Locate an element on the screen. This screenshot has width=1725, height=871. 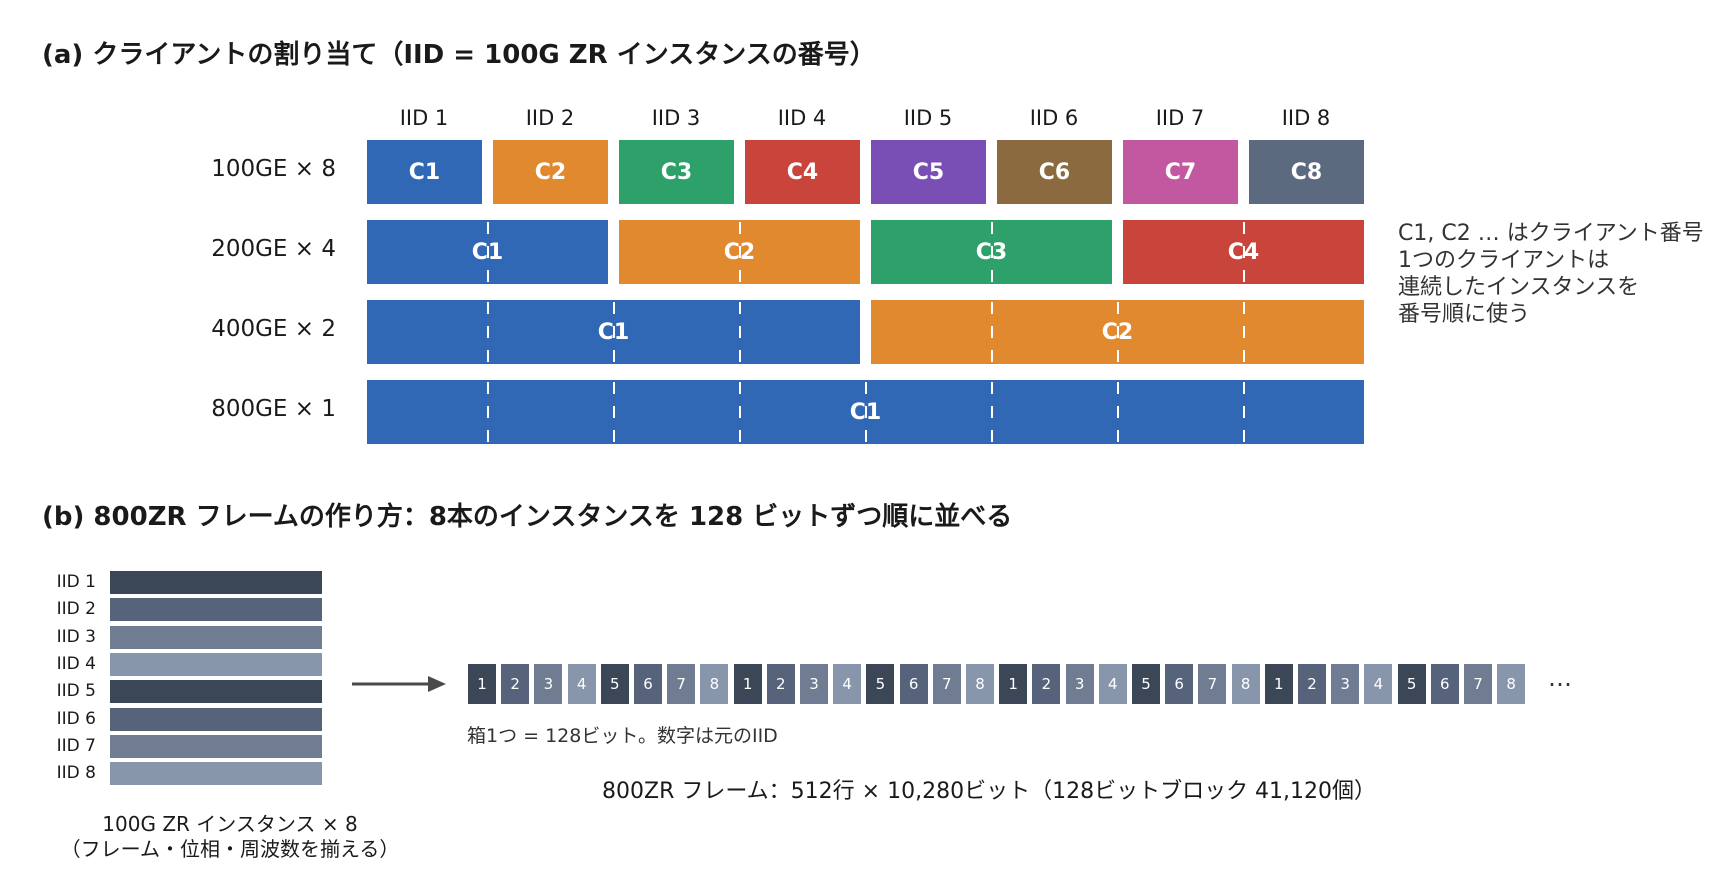
instance-label: IID 4 is located at coordinates (76, 663).